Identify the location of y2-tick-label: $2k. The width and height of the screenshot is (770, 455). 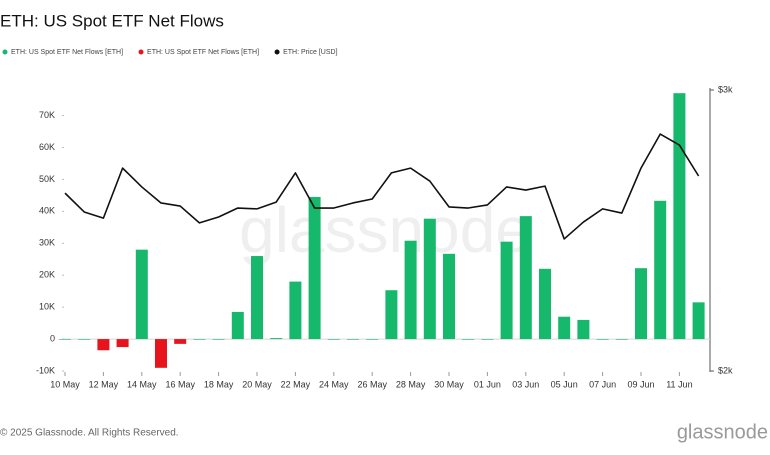
(725, 370).